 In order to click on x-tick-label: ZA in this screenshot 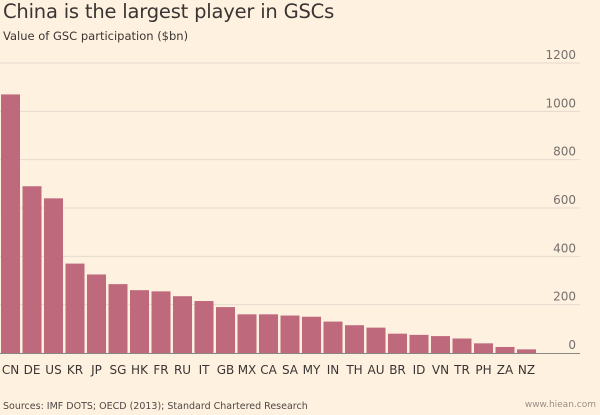, I will do `click(505, 370)`.